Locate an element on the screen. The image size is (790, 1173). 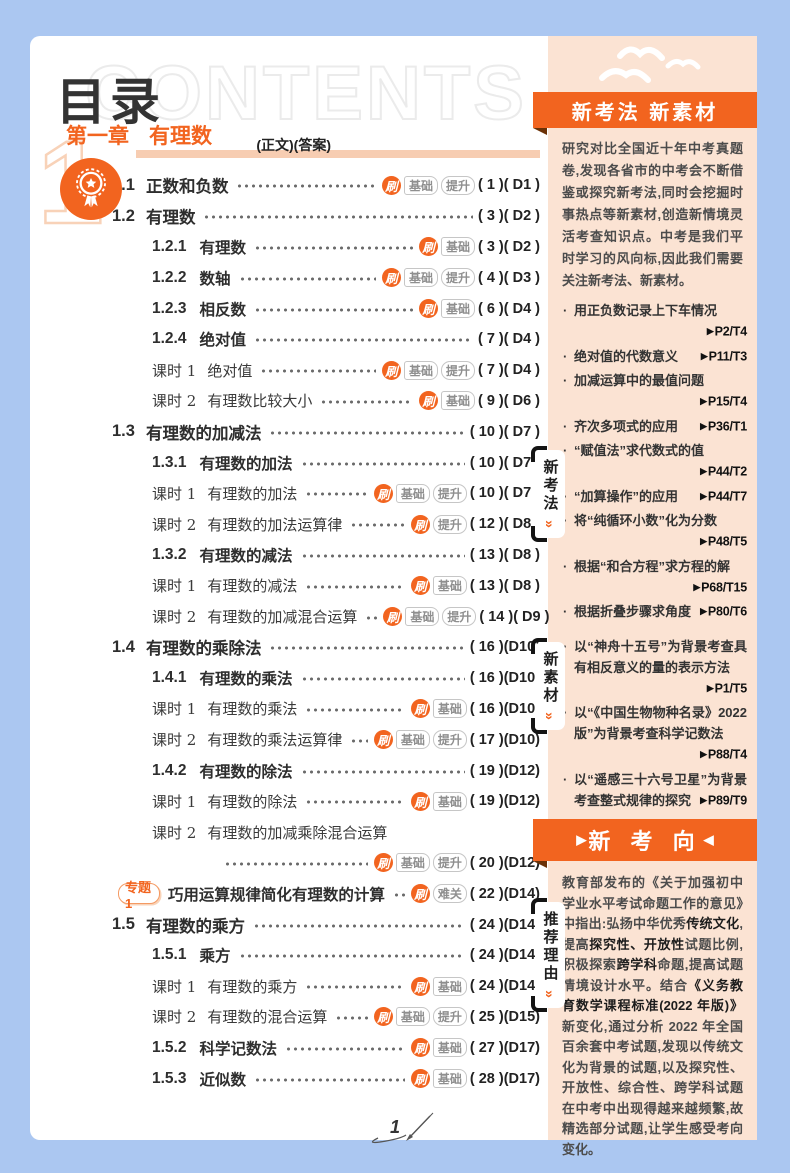
decorative-bar is located at coordinates (338, 154).